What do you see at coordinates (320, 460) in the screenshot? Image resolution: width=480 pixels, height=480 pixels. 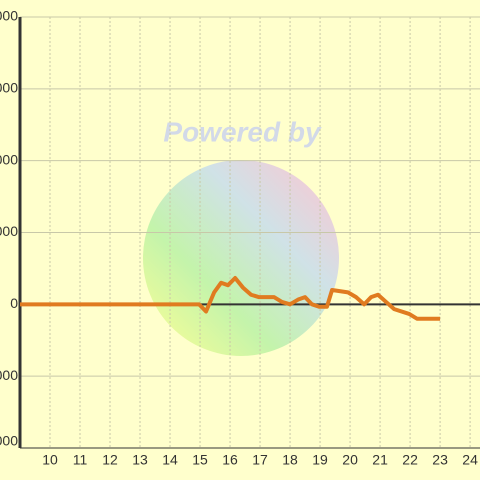 I see `x-tick-label: 19` at bounding box center [320, 460].